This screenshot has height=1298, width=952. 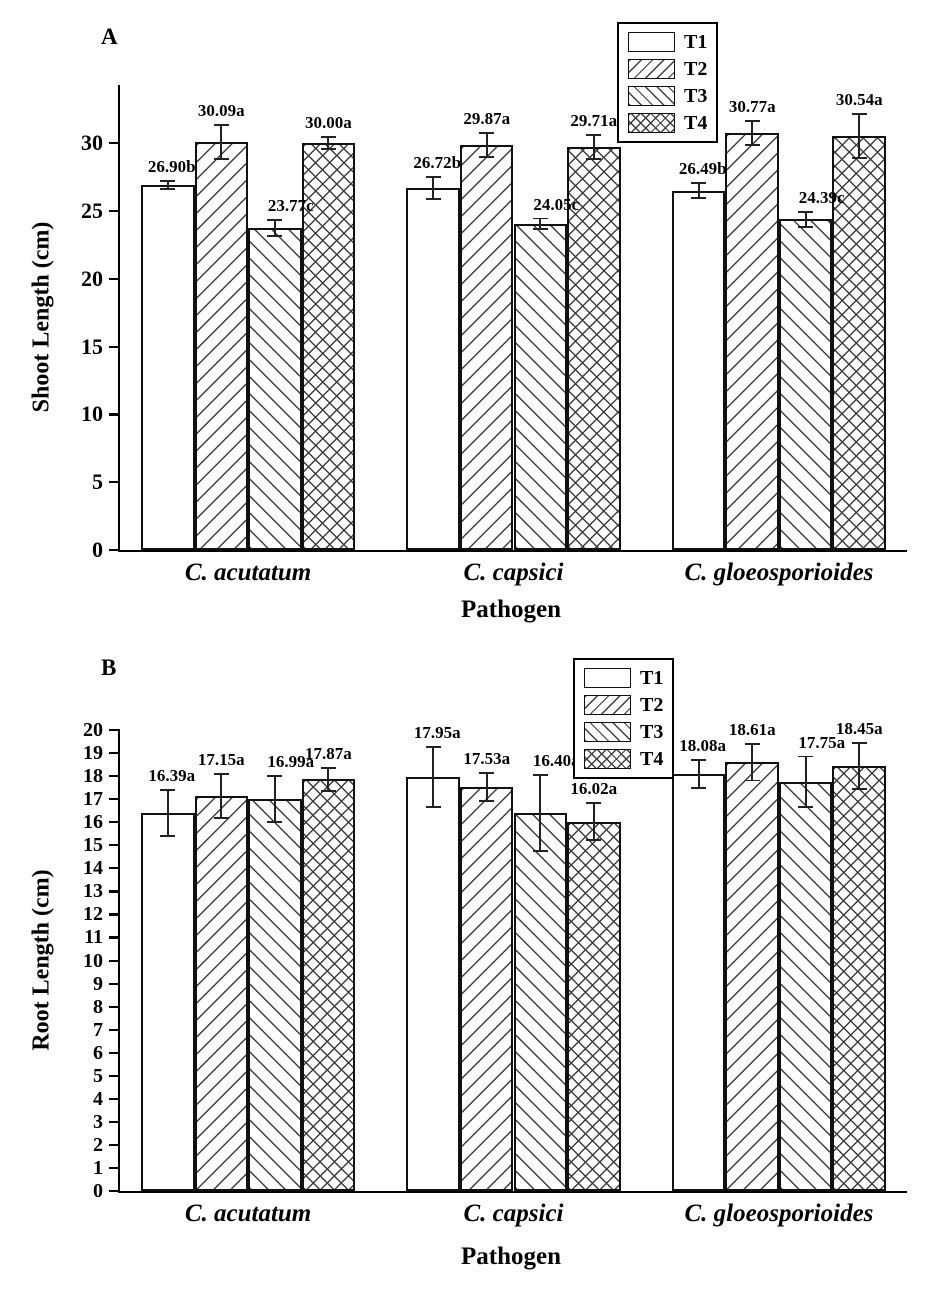 I want to click on legend-label: T2, so click(x=696, y=69).